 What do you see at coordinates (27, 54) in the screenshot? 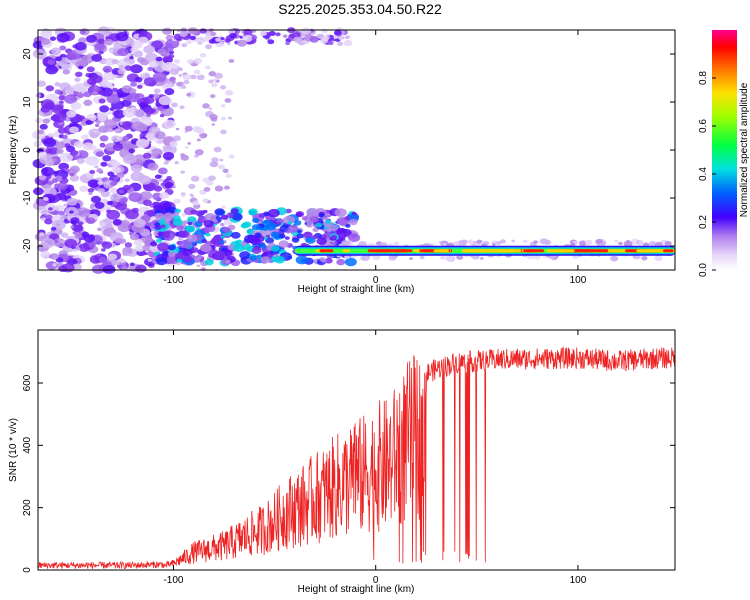
I see `spectrogram-y-tick-label: 20` at bounding box center [27, 54].